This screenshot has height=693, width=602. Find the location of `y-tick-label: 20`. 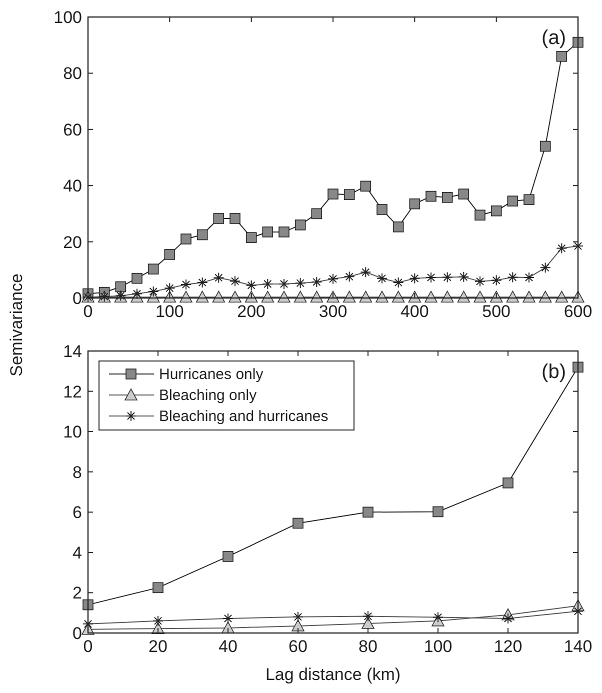

y-tick-label: 20 is located at coordinates (72, 242).